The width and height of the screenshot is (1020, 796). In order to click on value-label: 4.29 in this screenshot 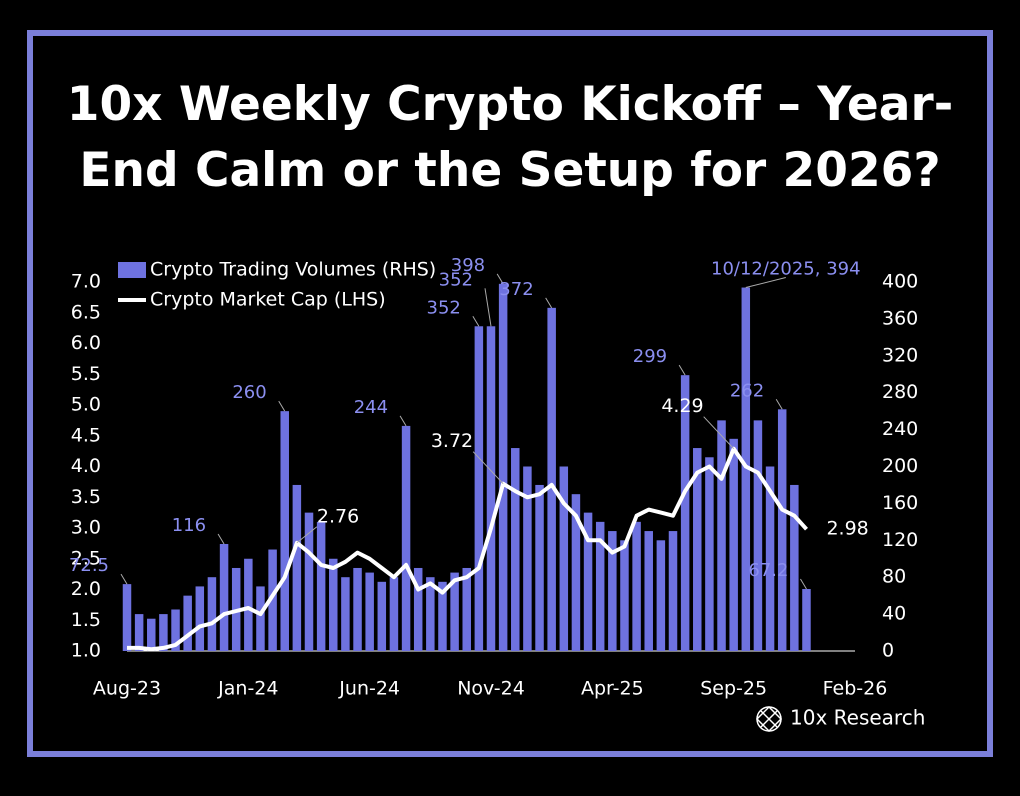, I will do `click(682, 406)`.